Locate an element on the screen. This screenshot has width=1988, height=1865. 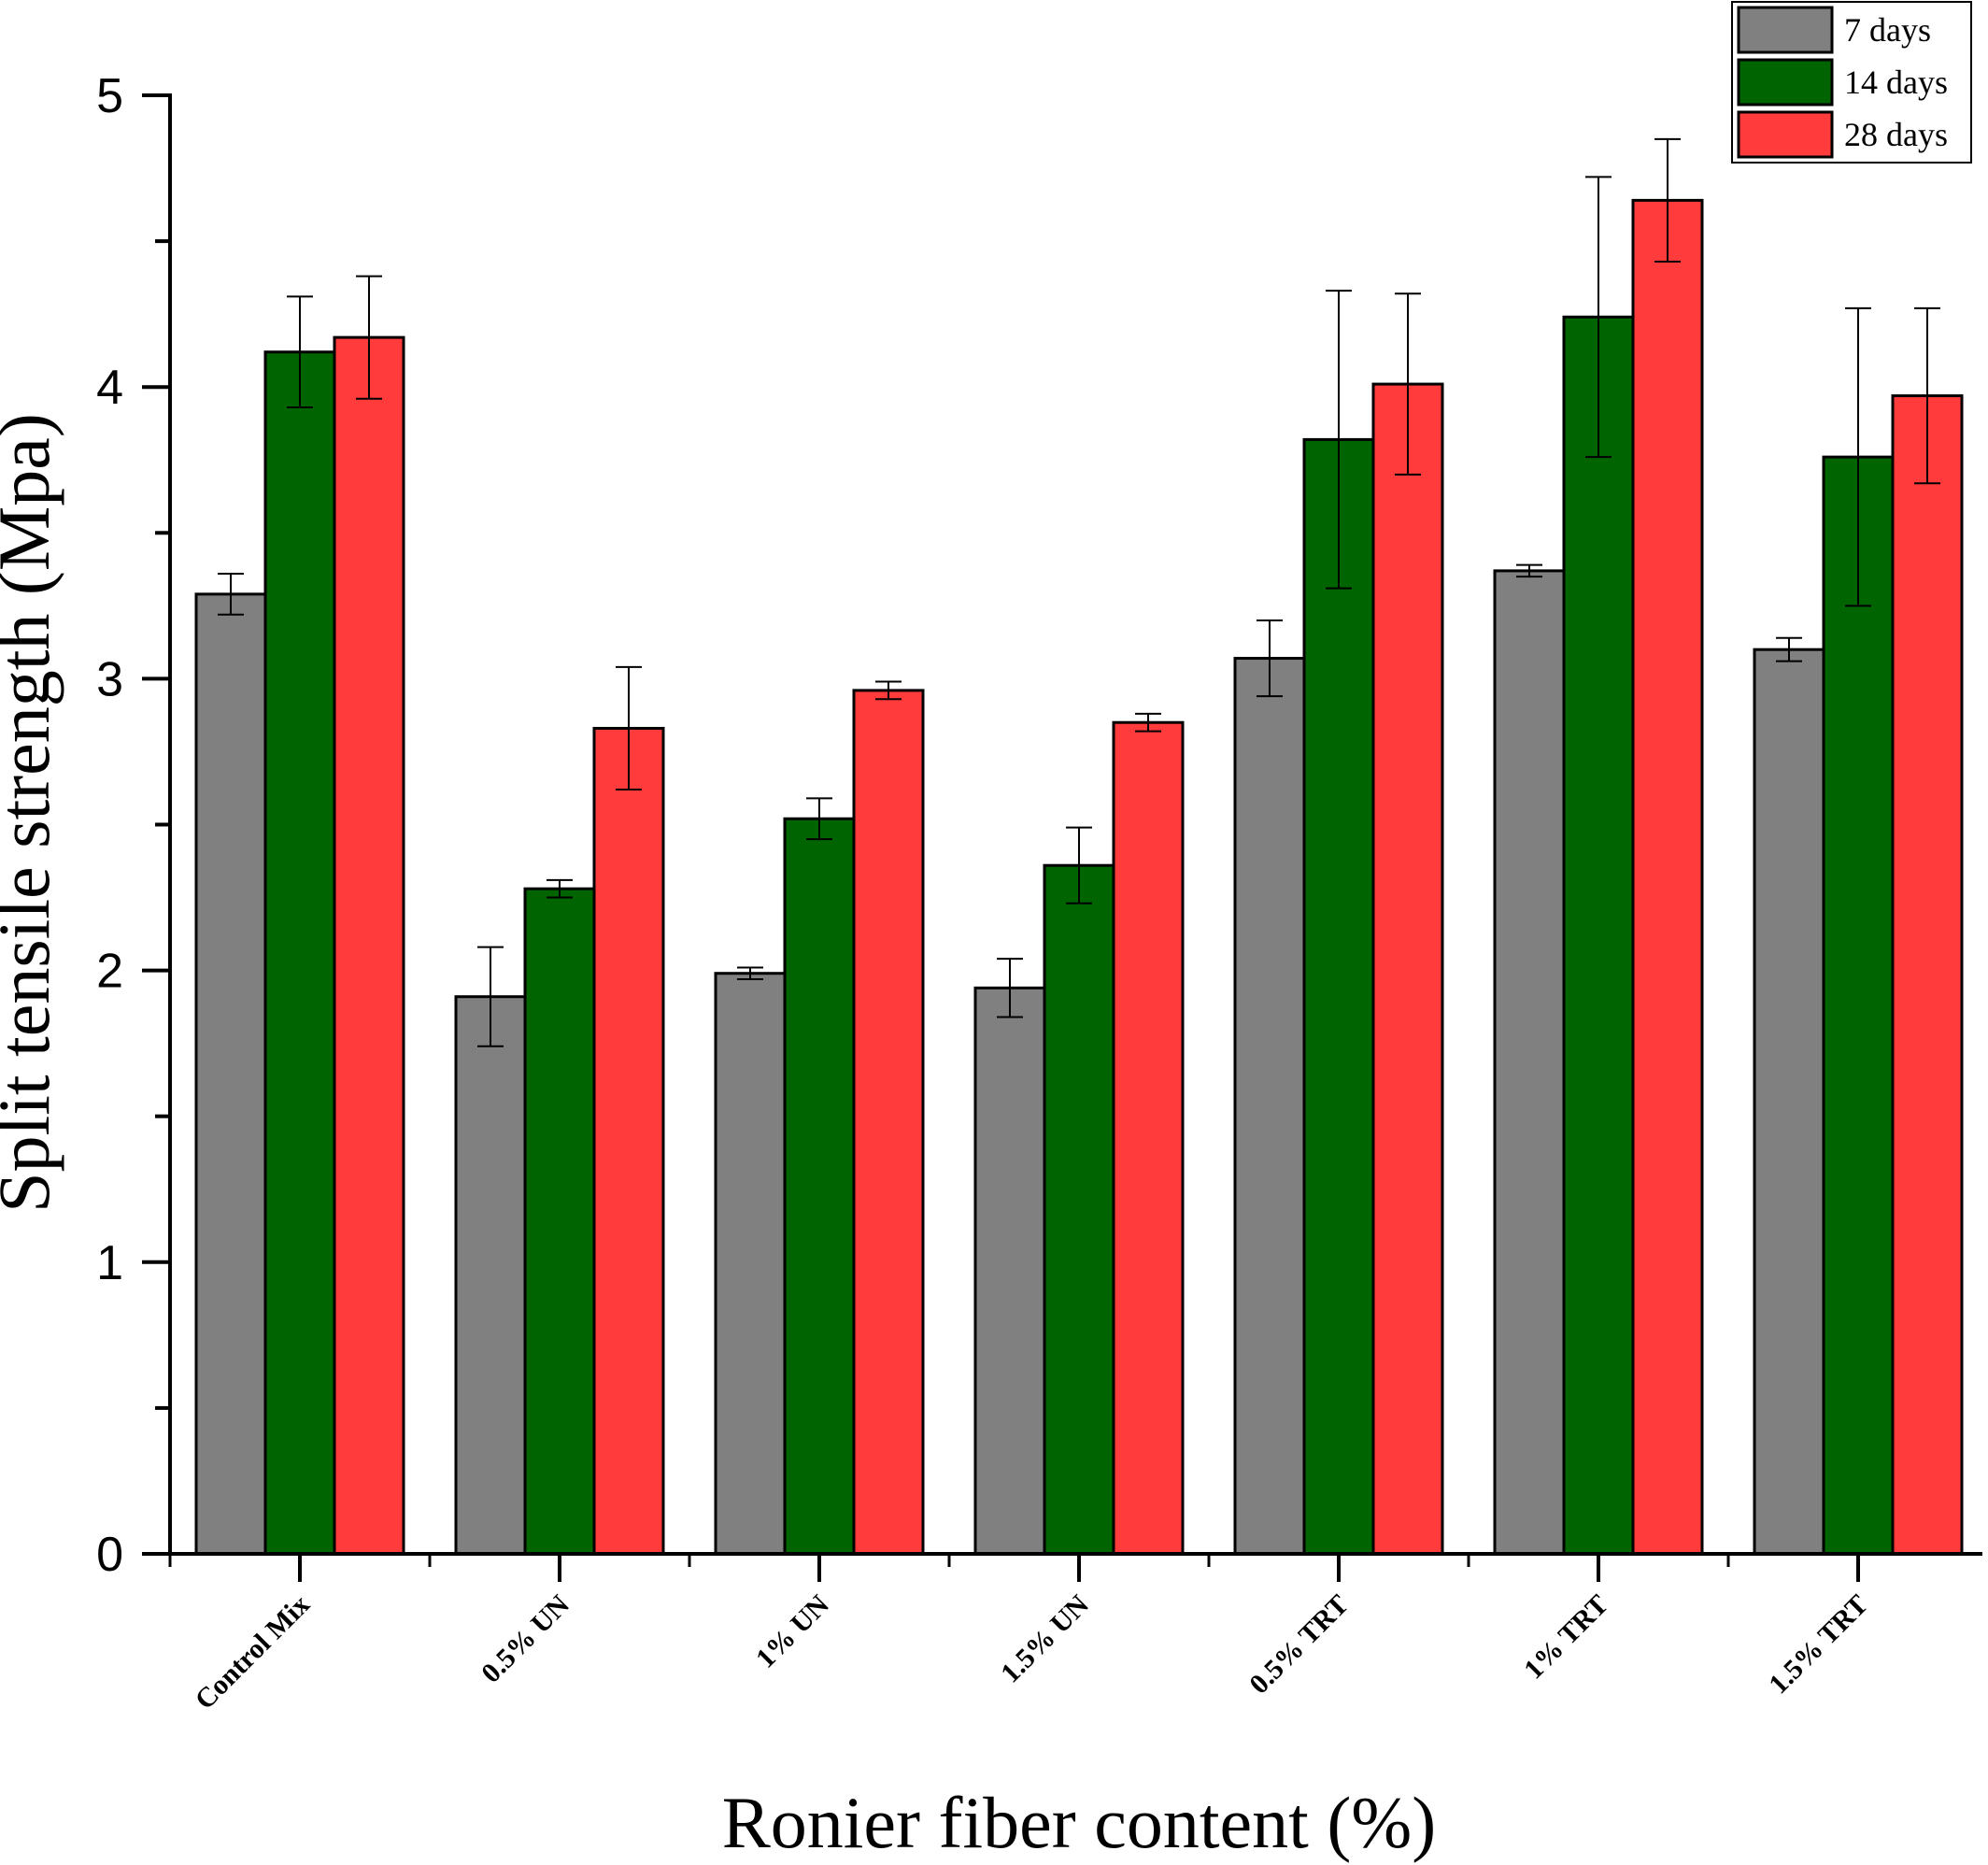
legend-label: 7 days is located at coordinates (1887, 30).